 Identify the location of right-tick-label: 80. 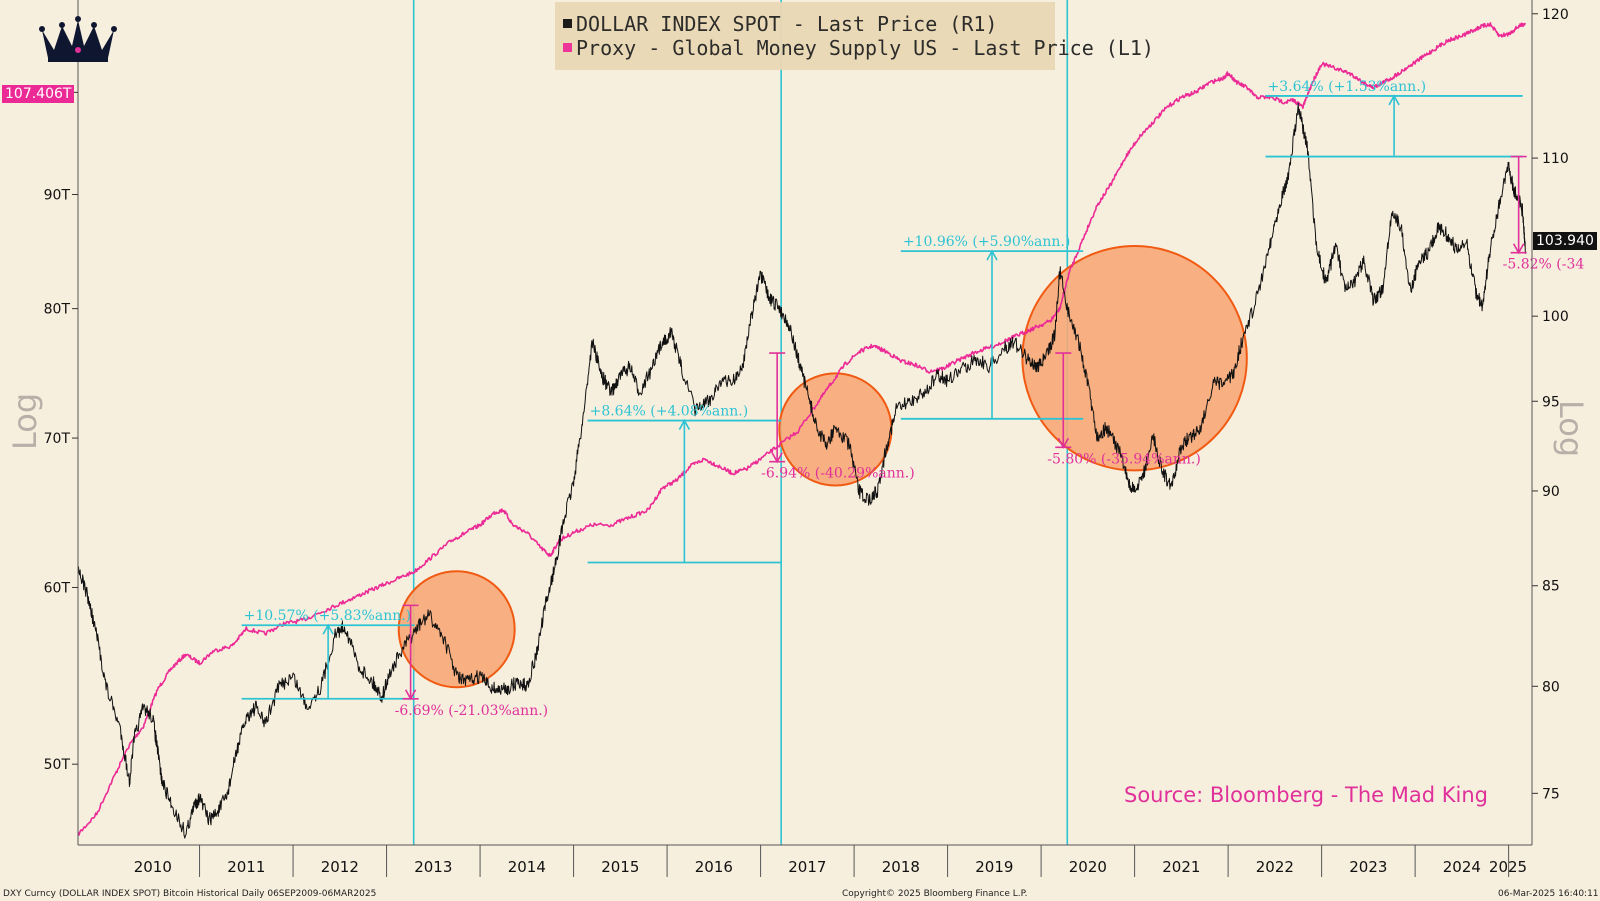
(1551, 687).